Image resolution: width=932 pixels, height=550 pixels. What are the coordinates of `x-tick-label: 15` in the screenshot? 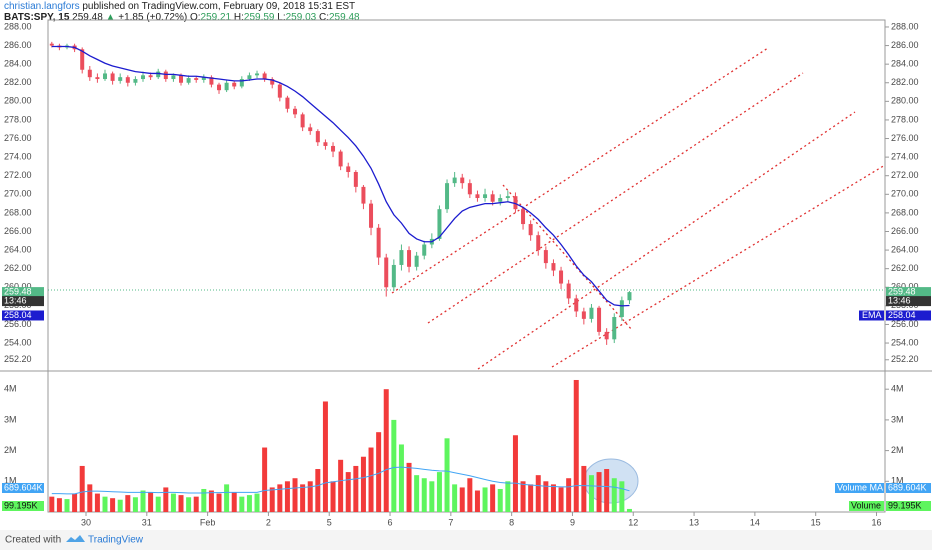 It's located at (816, 522).